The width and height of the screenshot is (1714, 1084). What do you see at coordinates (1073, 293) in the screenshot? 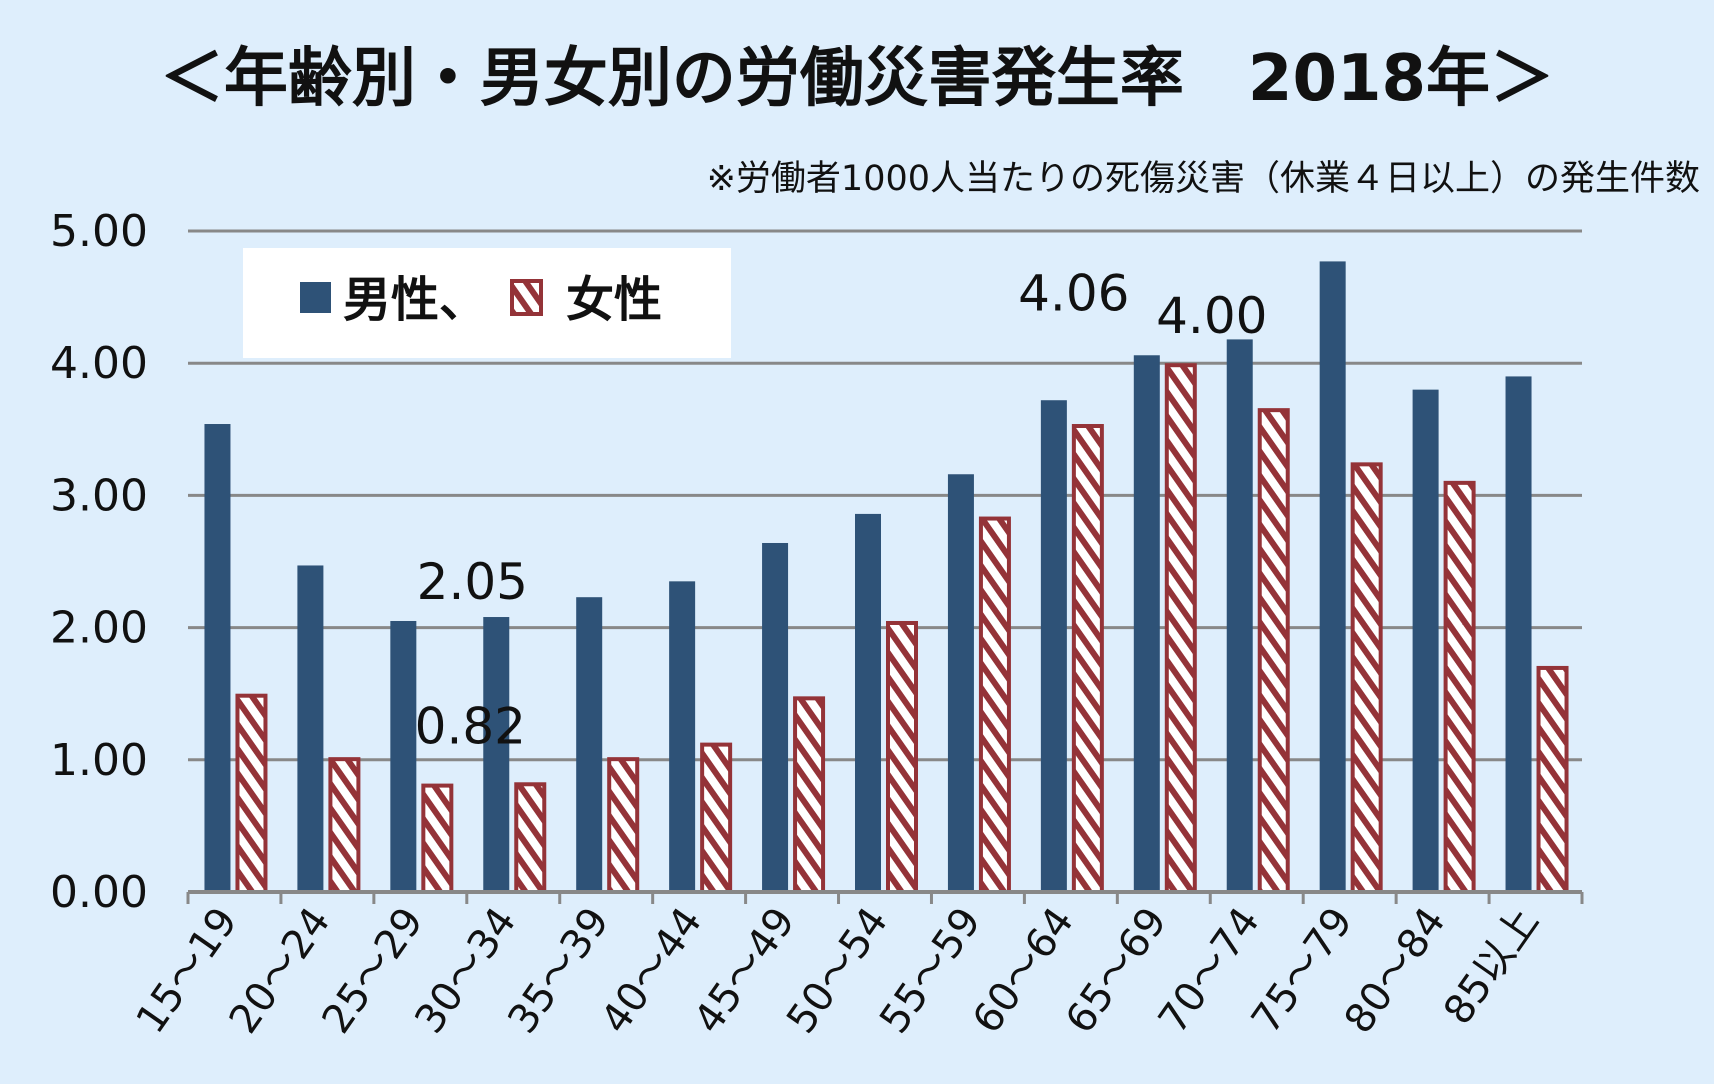
I see `data-label: 4.06` at bounding box center [1073, 293].